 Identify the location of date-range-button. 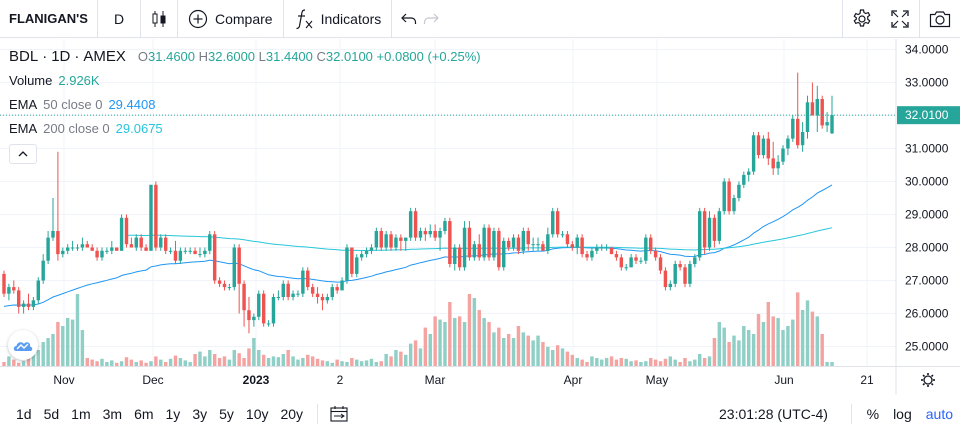
(339, 414).